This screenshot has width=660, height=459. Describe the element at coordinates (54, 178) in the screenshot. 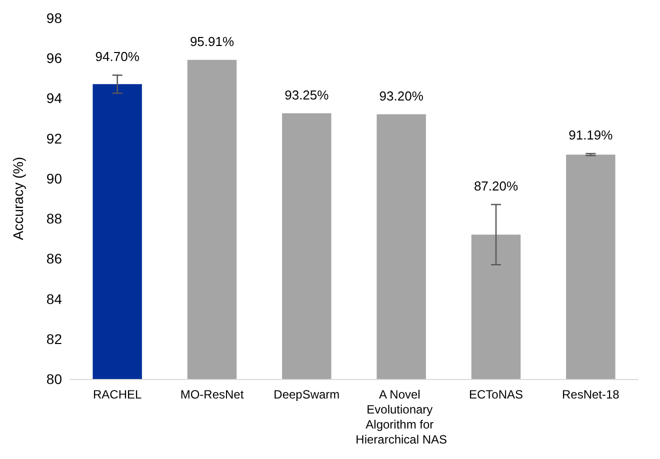

I see `y-tick-label: 90` at that location.